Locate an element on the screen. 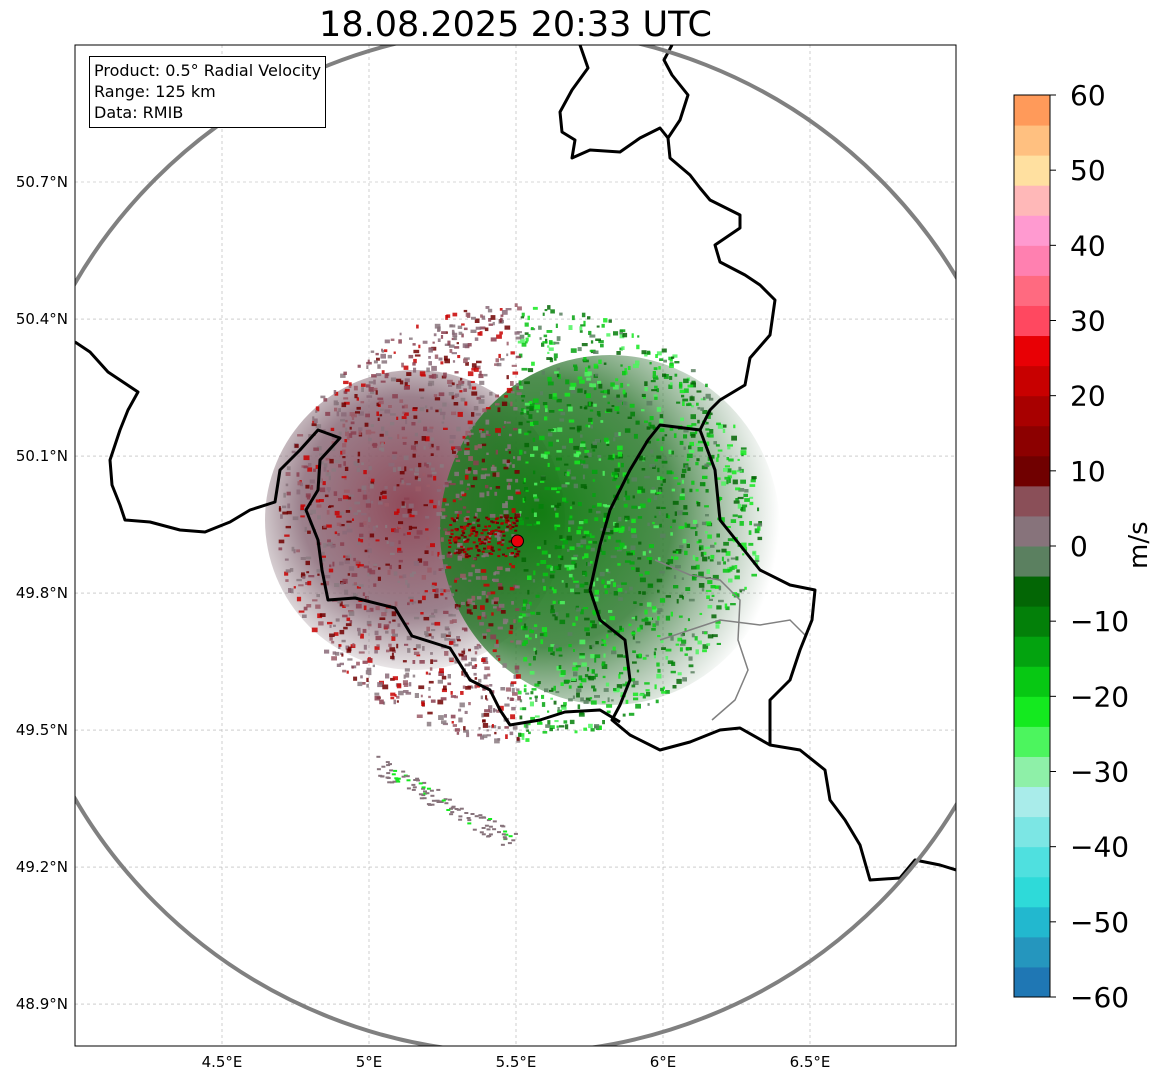 This screenshot has height=1081, width=1171. colorbar-tick-label: 60 is located at coordinates (1088, 95).